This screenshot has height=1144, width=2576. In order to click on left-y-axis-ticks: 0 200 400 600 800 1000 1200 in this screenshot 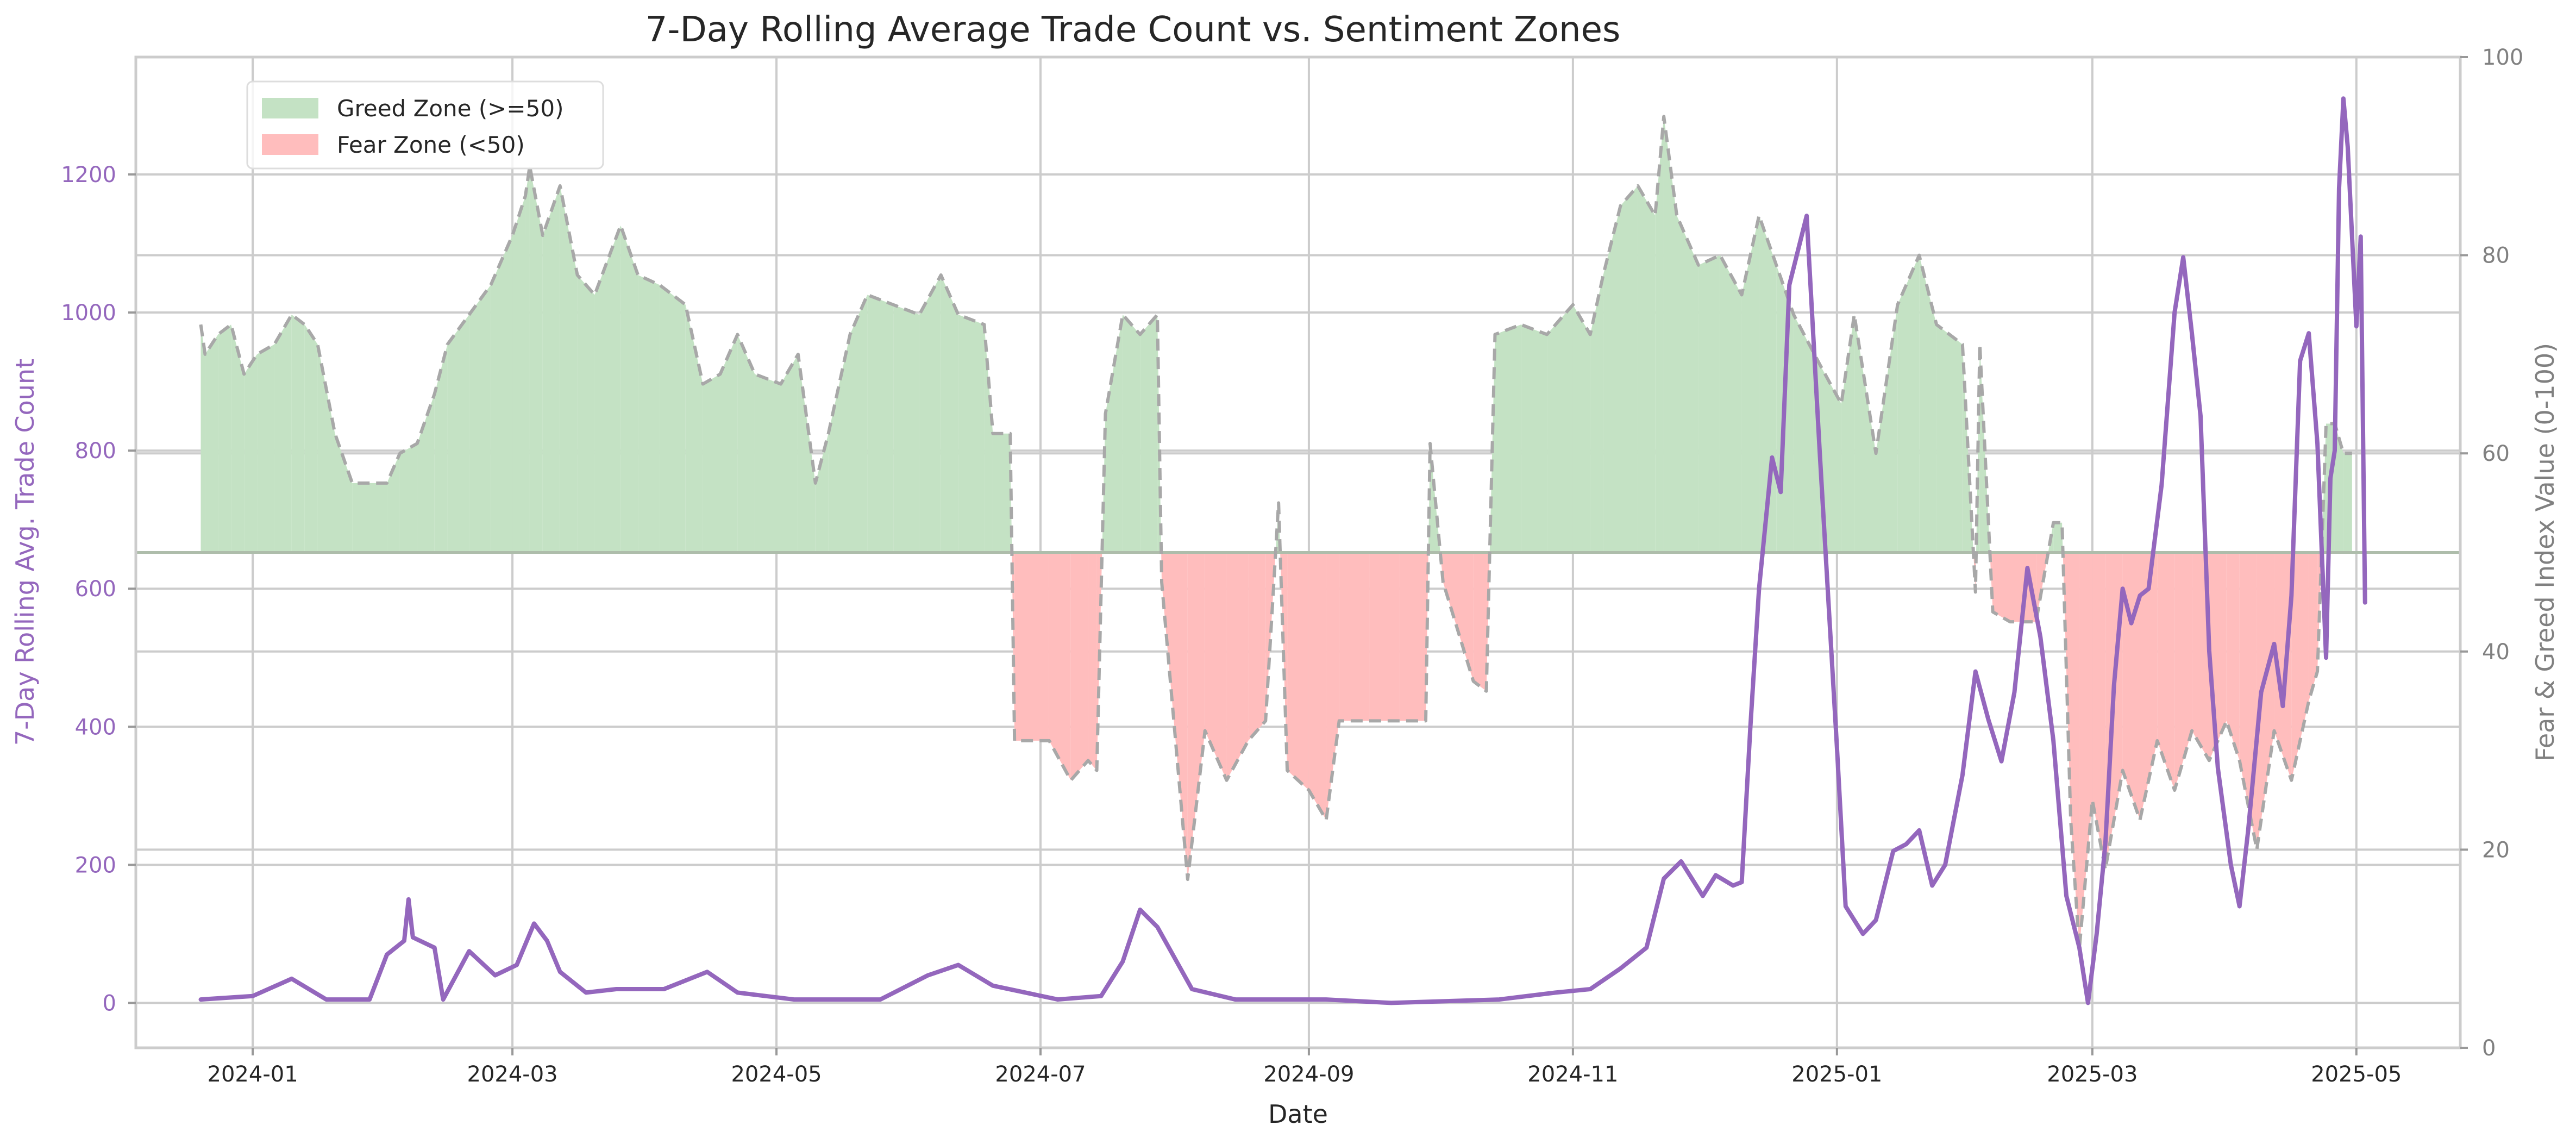, I will do `click(98, 589)`.